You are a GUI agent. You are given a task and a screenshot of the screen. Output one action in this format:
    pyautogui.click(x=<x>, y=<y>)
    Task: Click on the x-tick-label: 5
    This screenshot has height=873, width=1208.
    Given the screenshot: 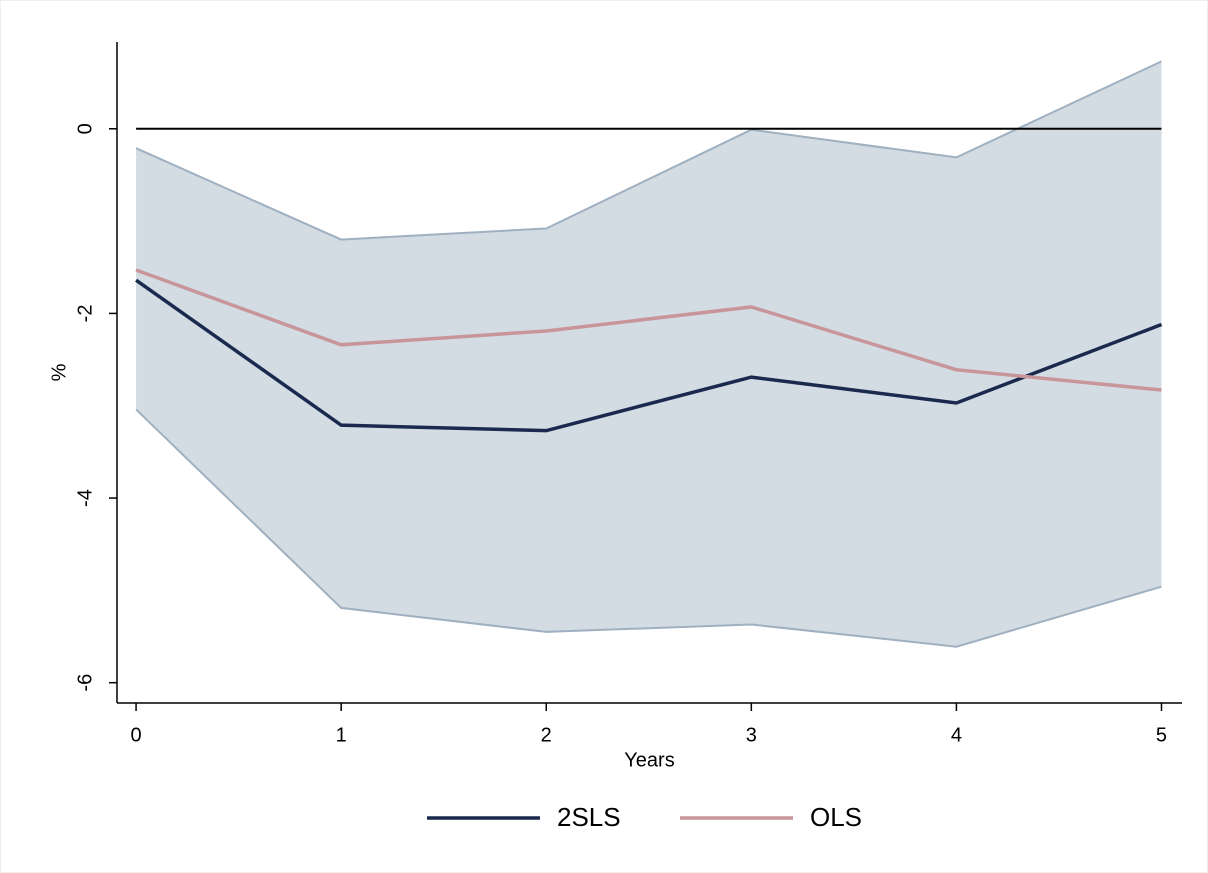 What is the action you would take?
    pyautogui.click(x=1161, y=735)
    